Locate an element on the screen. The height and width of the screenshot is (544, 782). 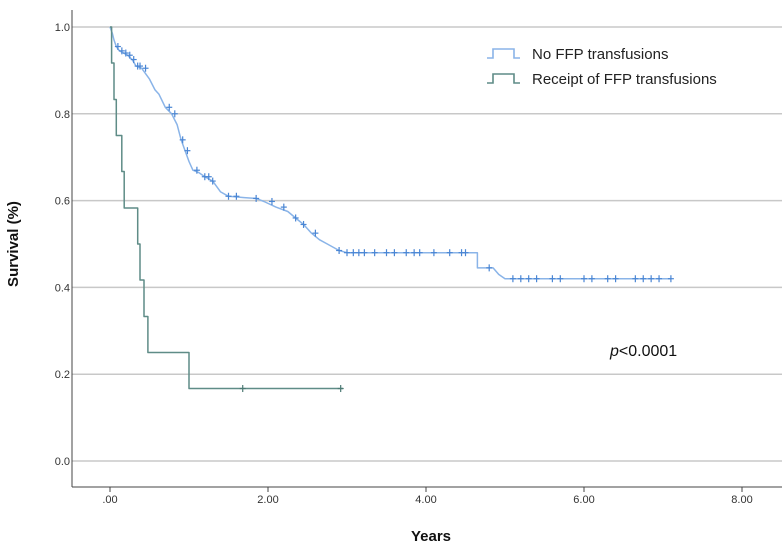
y-tick-label: 0.8 is located at coordinates (62, 115).